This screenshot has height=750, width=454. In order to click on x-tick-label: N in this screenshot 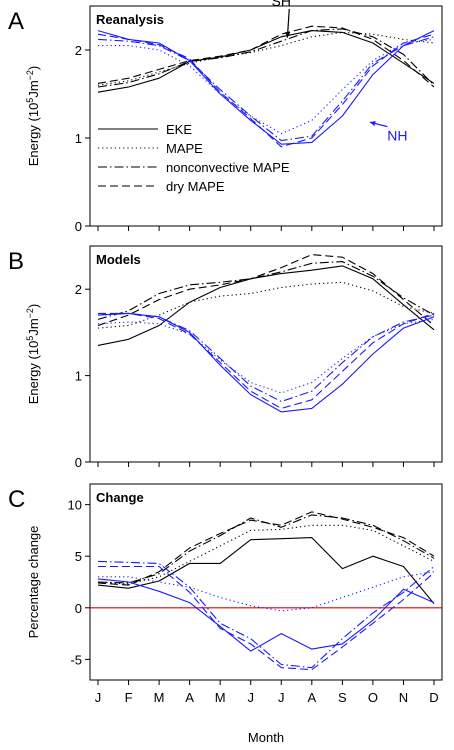, I will do `click(403, 697)`.